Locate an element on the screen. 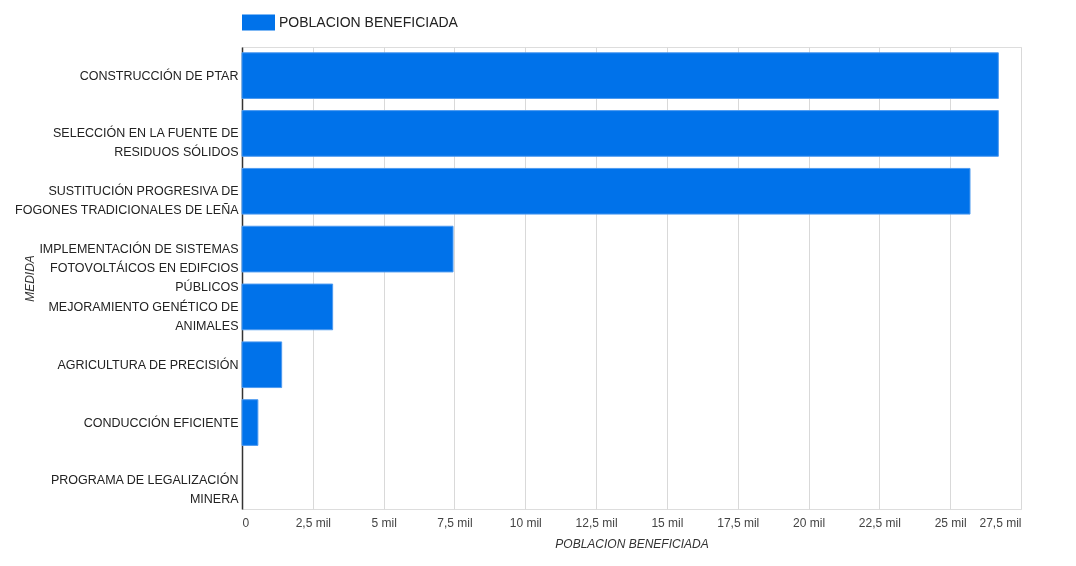  x-tick-label: 27,5 mil is located at coordinates (1000, 522).